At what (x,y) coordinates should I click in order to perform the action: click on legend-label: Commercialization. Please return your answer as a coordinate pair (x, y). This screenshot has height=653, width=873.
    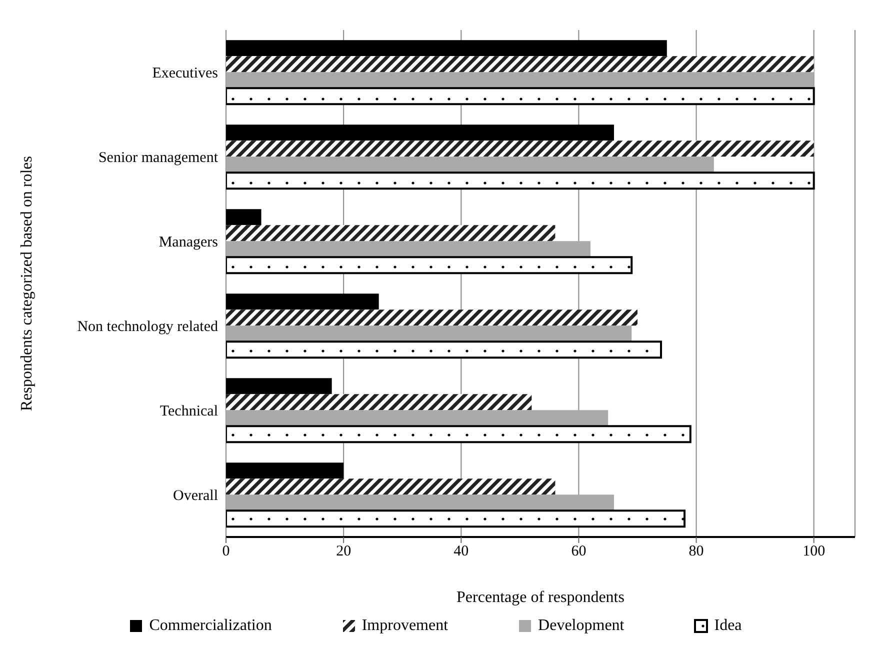
    Looking at the image, I should click on (210, 626).